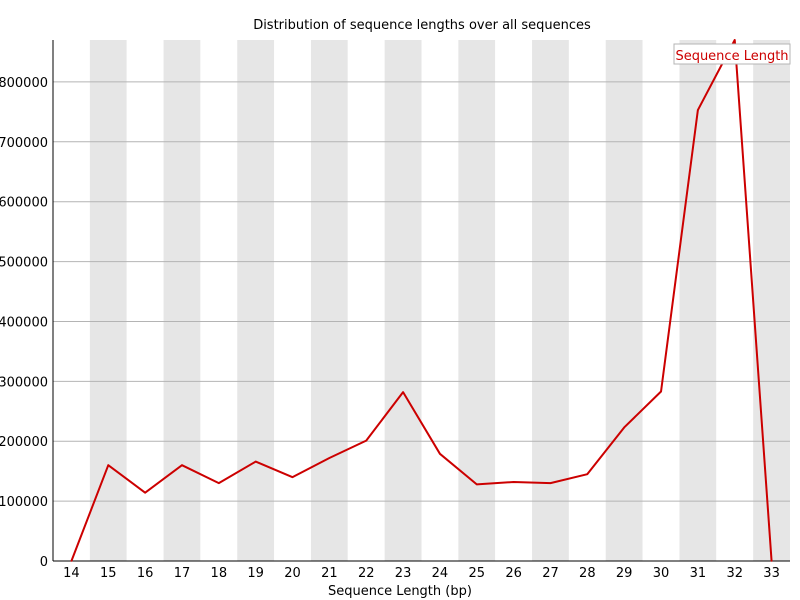  Describe the element at coordinates (71, 573) in the screenshot. I see `x-tick-label: 14` at that location.